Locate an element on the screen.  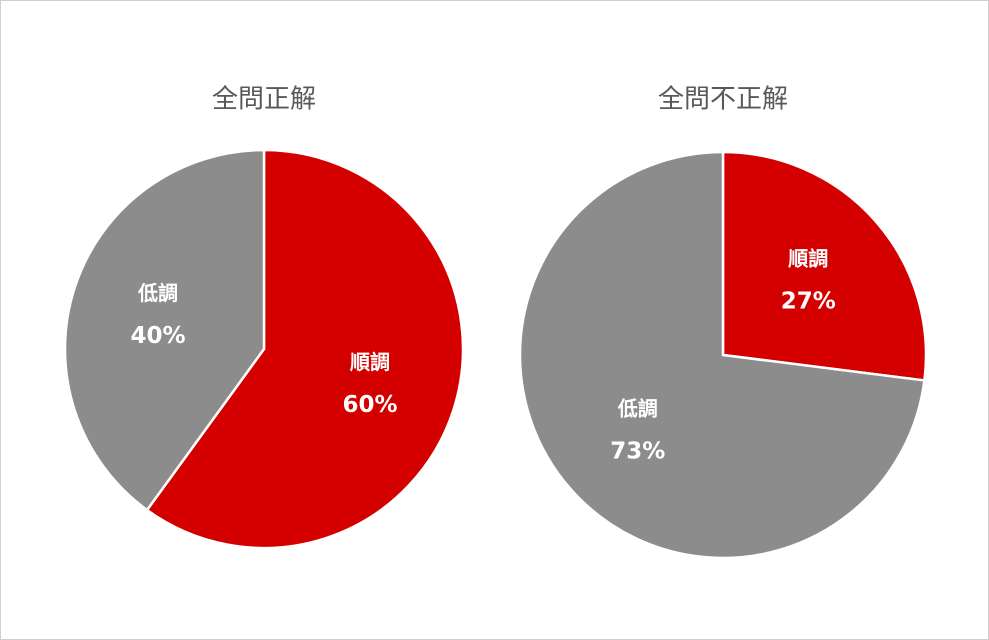
data-label: 27% is located at coordinates (808, 301).